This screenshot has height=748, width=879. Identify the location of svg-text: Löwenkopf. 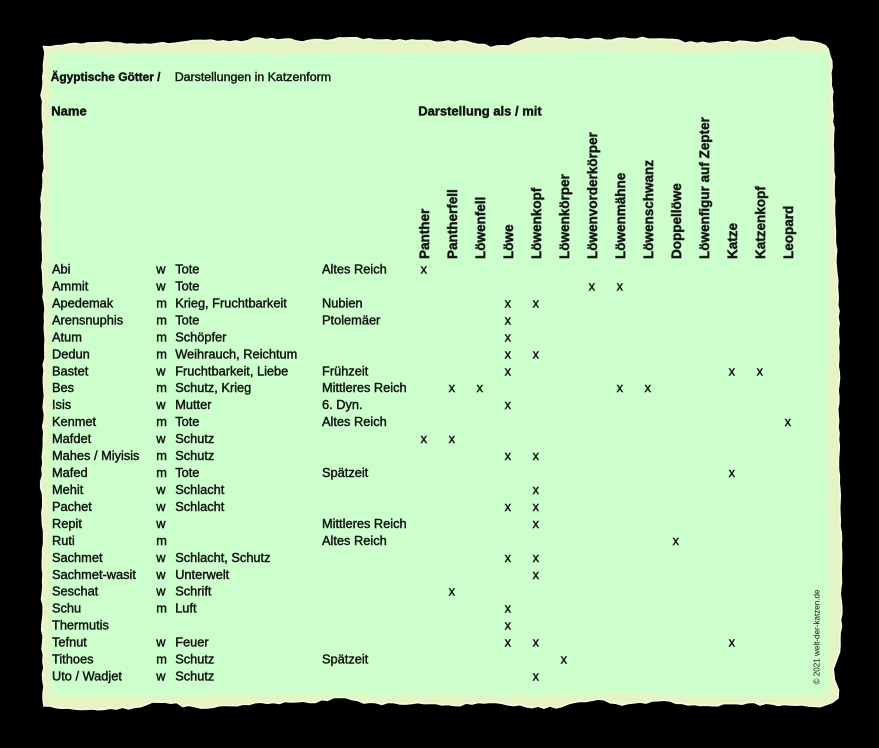
(536, 223).